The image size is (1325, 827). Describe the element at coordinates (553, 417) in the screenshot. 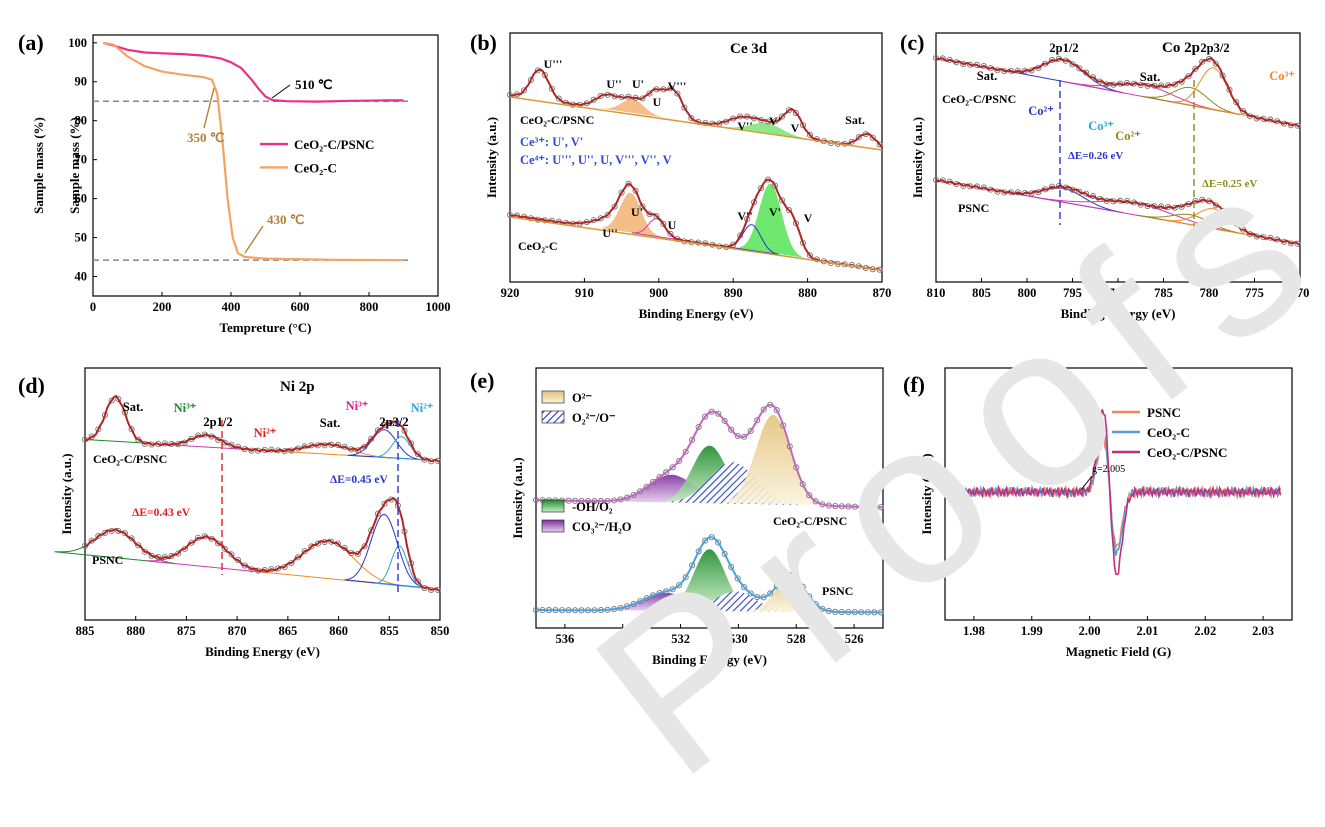

I see `e-legend-swatch` at that location.